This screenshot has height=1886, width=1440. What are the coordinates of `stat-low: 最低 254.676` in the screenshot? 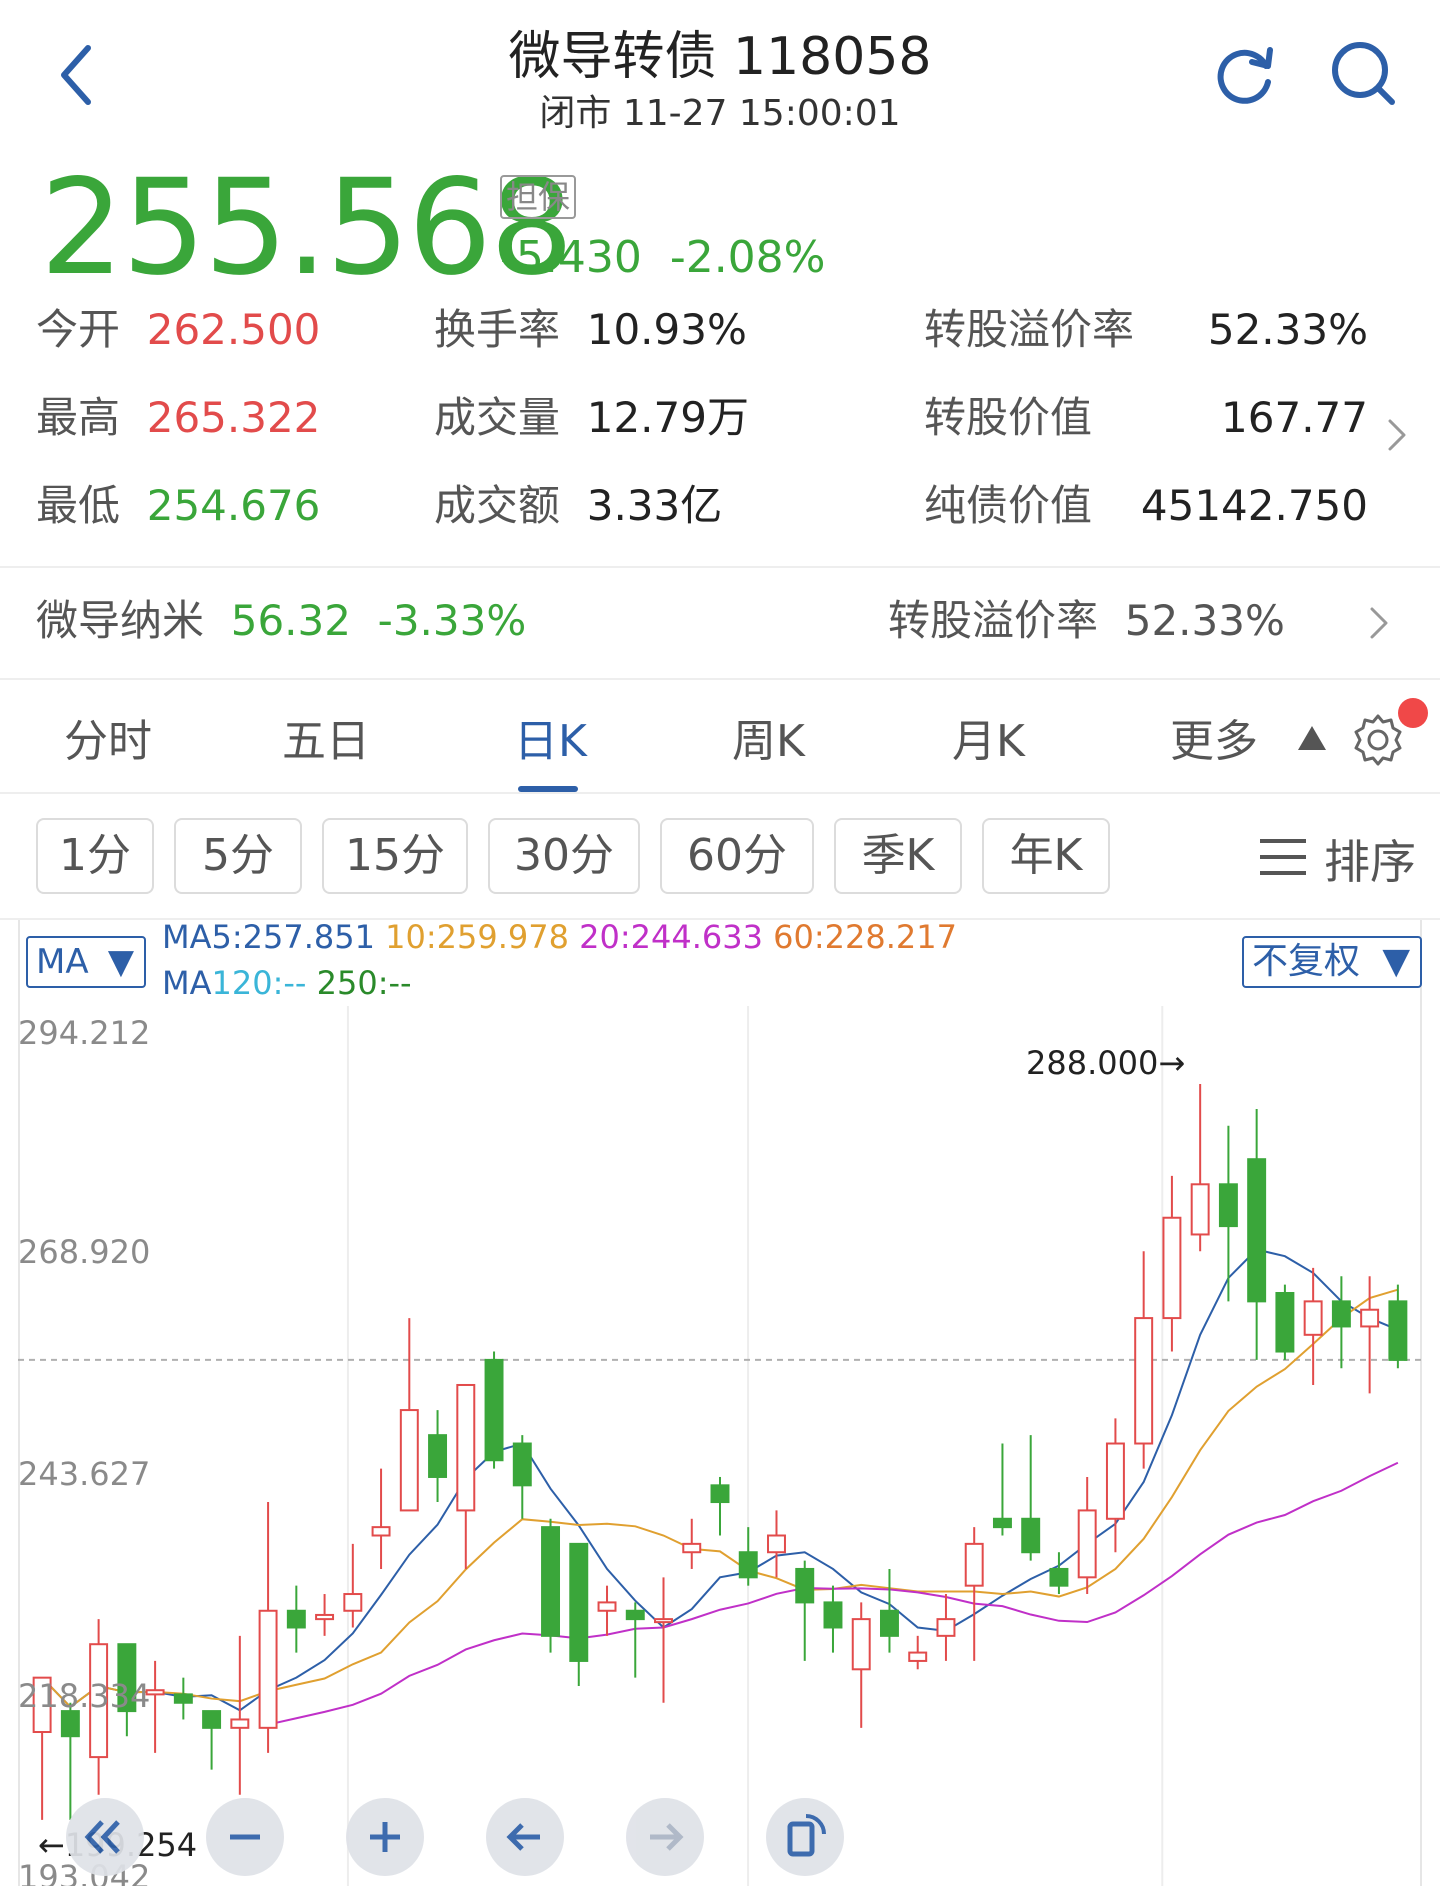 It's located at (178, 506).